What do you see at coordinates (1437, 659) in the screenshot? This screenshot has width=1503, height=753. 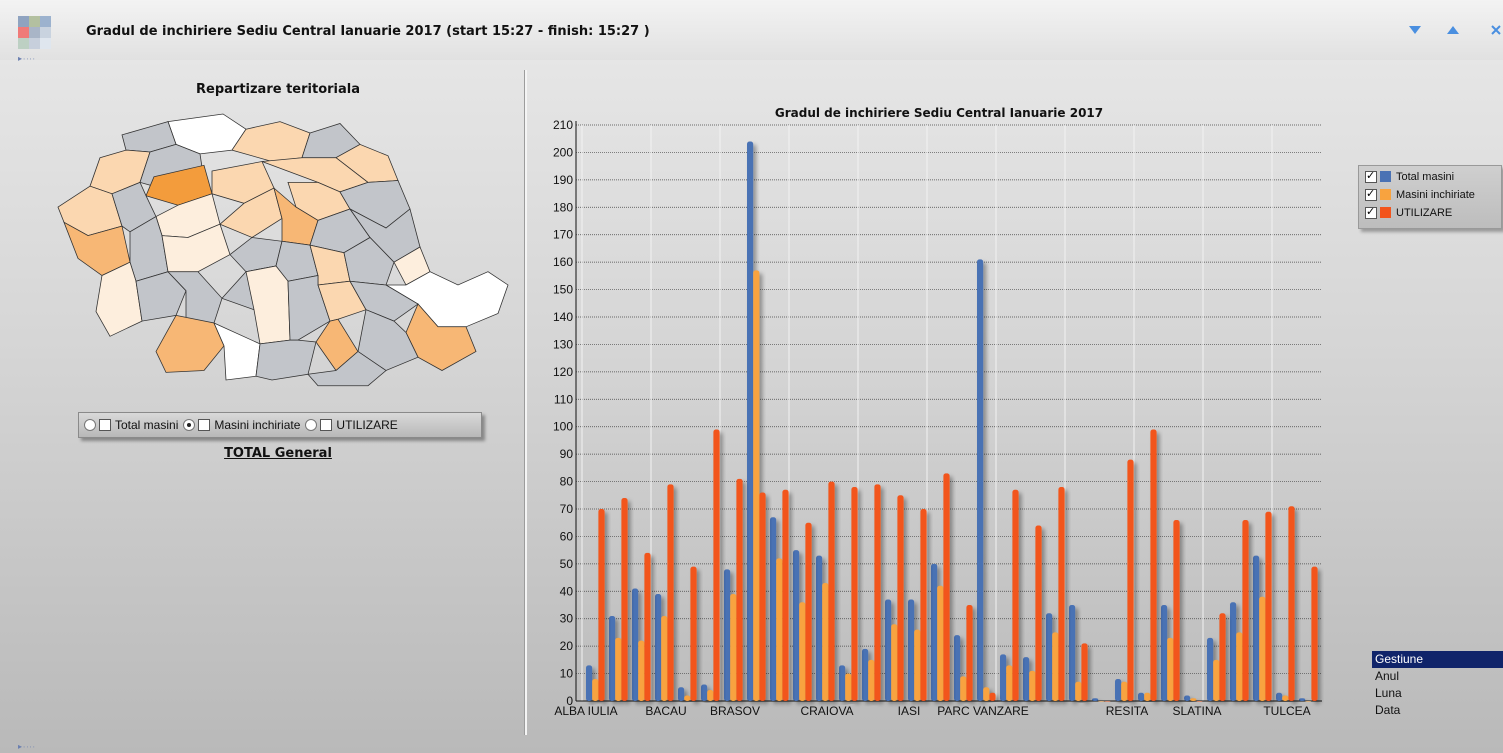 I see `list-item-gestiune: Gestiune` at bounding box center [1437, 659].